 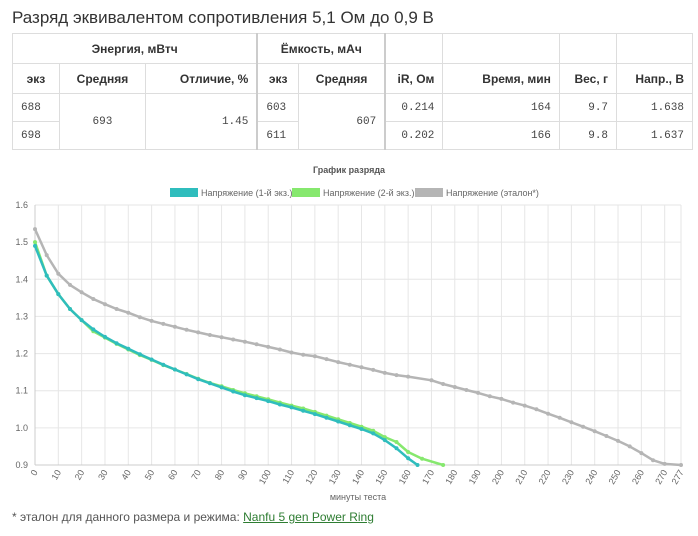 I want to click on table-row: 688 693 1.45 603 607 0.214 164 9.7 1.638, so click(x=352, y=121).